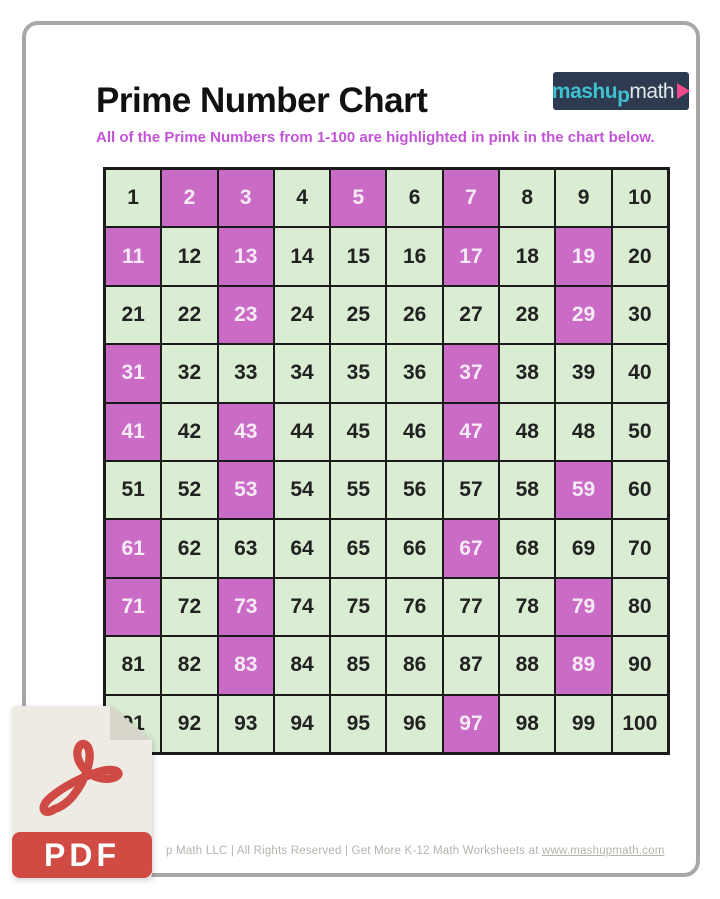 The width and height of the screenshot is (720, 899). What do you see at coordinates (133, 665) in the screenshot?
I see `grid-cell: 81` at bounding box center [133, 665].